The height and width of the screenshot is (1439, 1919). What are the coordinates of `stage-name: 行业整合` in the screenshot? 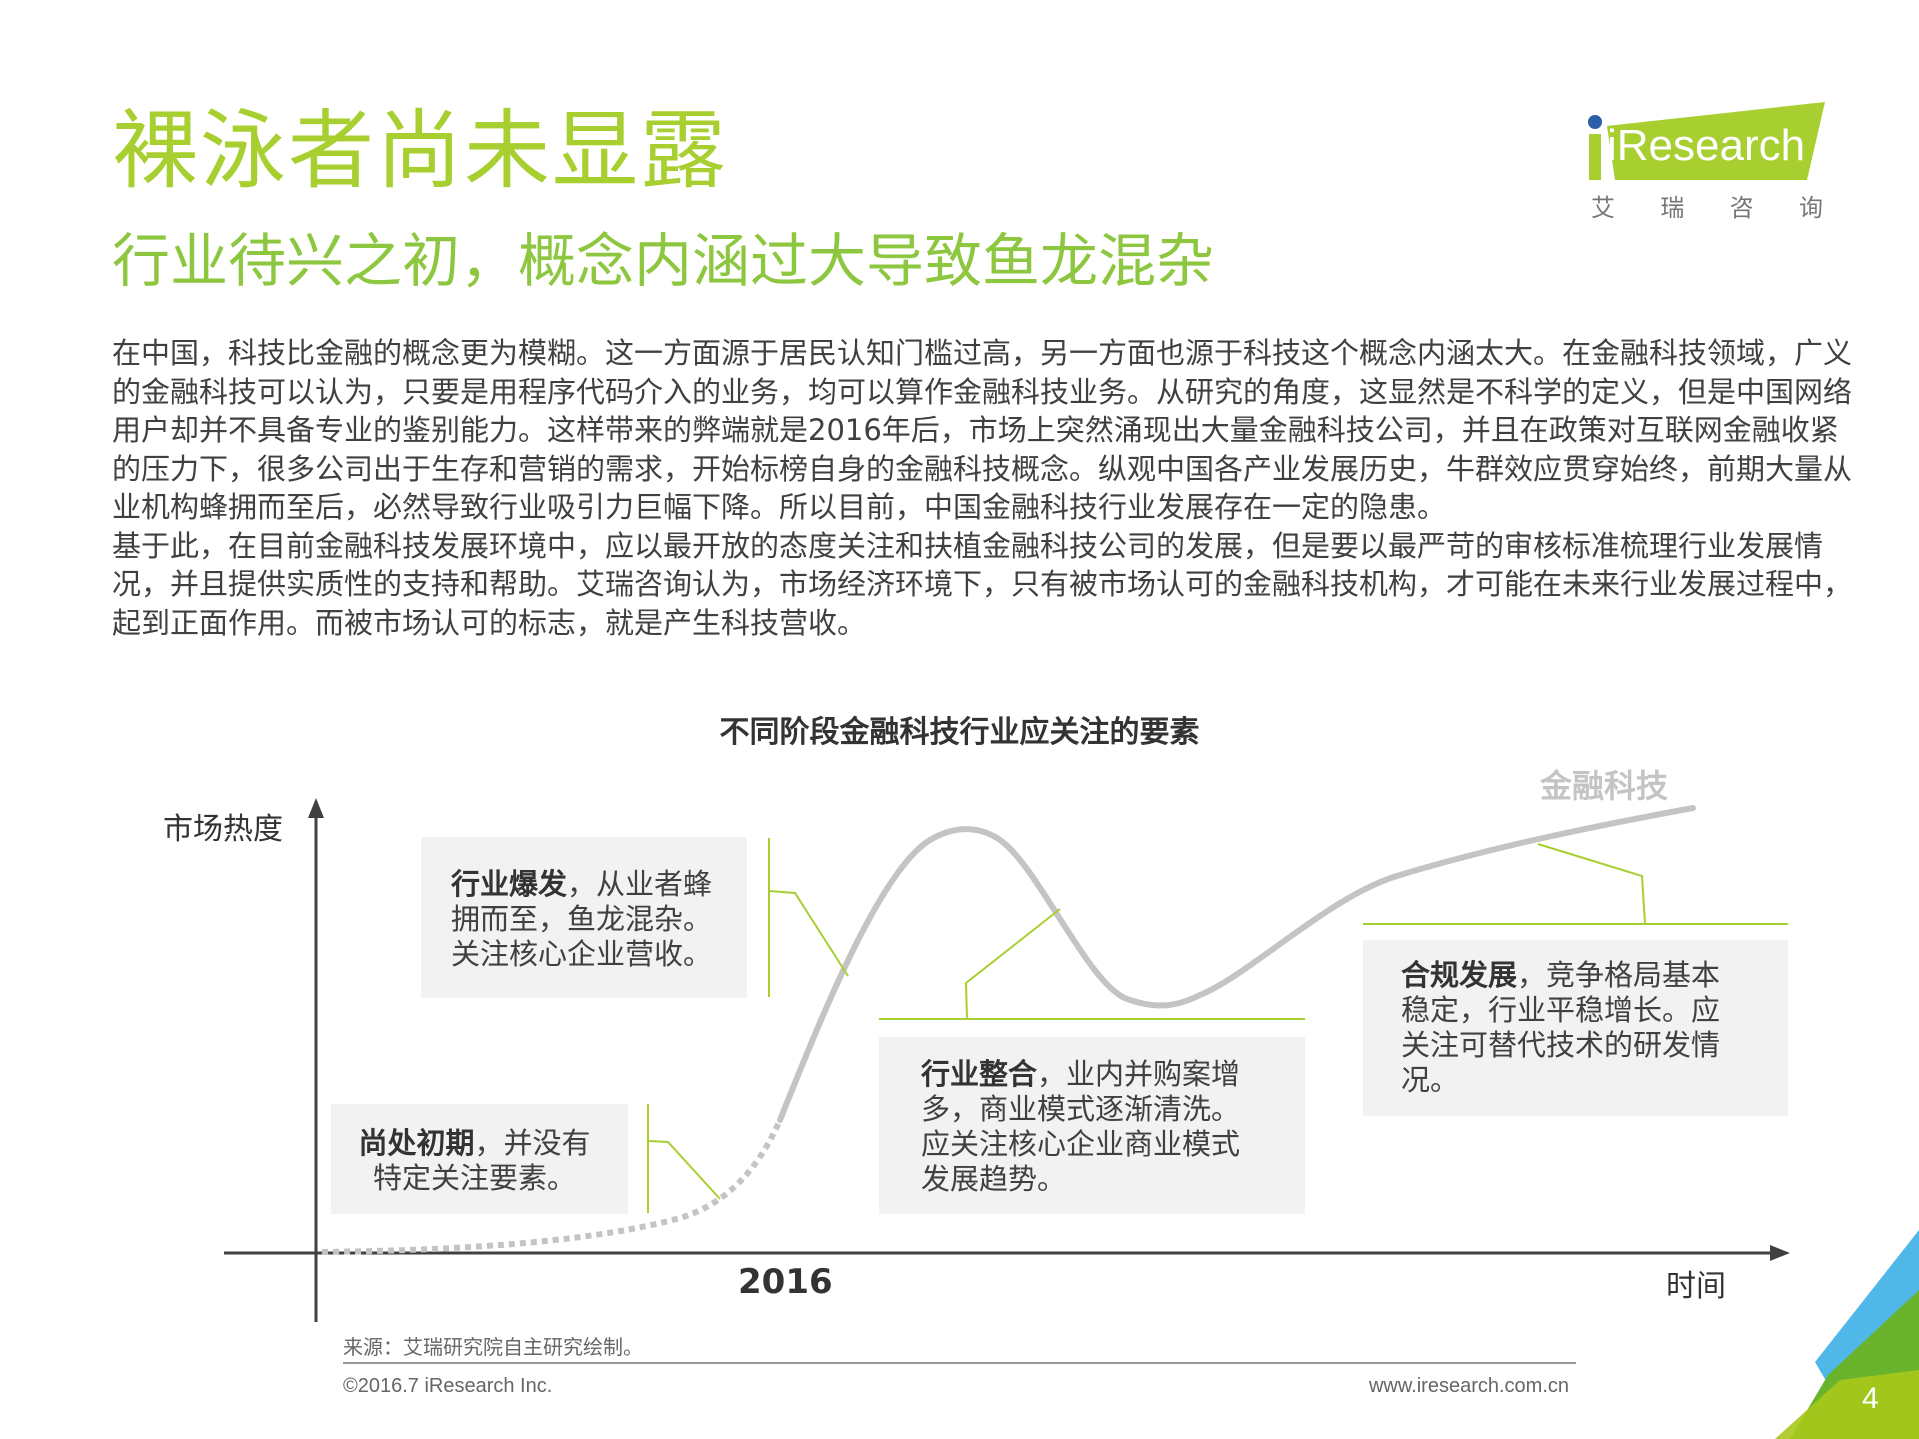 It's located at (979, 1074).